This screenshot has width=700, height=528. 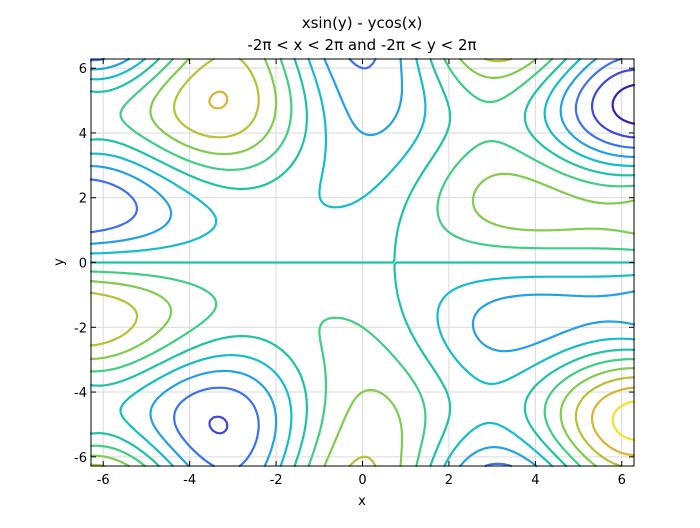 I want to click on x-tick-label: -2, so click(x=276, y=480).